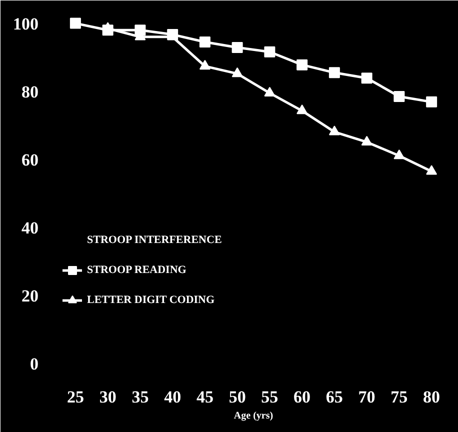 This screenshot has width=458, height=432. I want to click on x-tick-label: 50, so click(237, 397).